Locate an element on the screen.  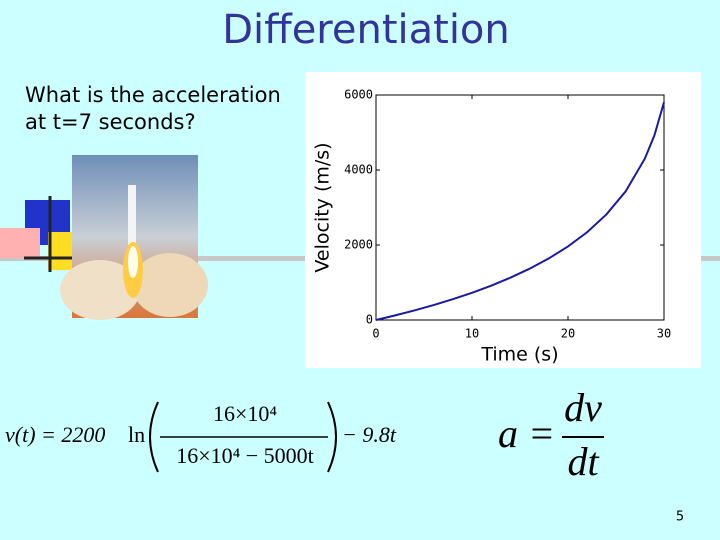
equation-denominator: 16×10⁴ − 5000t is located at coordinates (245, 455).